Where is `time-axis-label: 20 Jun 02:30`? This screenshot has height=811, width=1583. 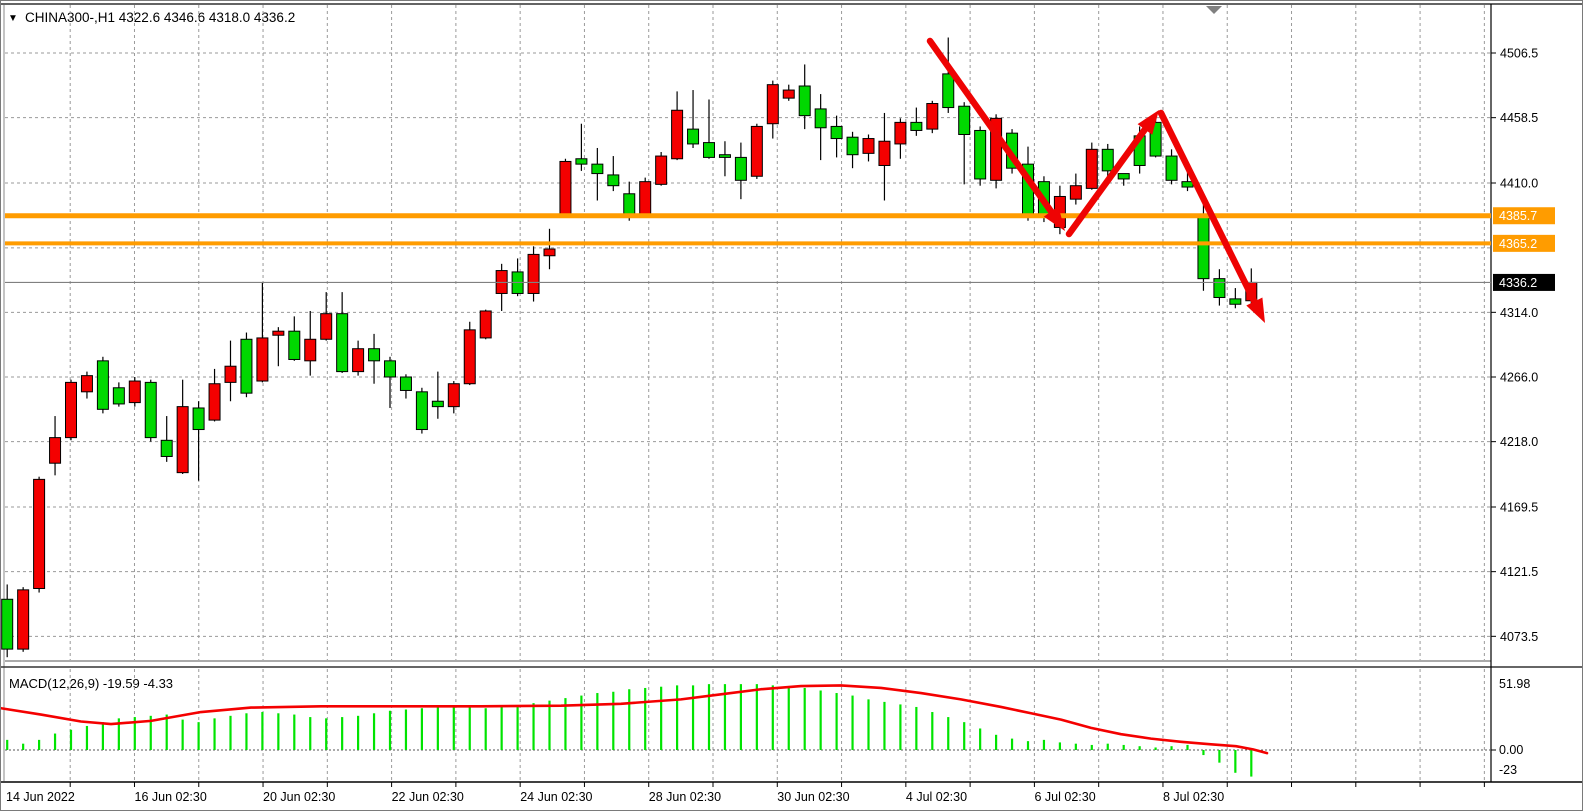
time-axis-label: 20 Jun 02:30 is located at coordinates (299, 797).